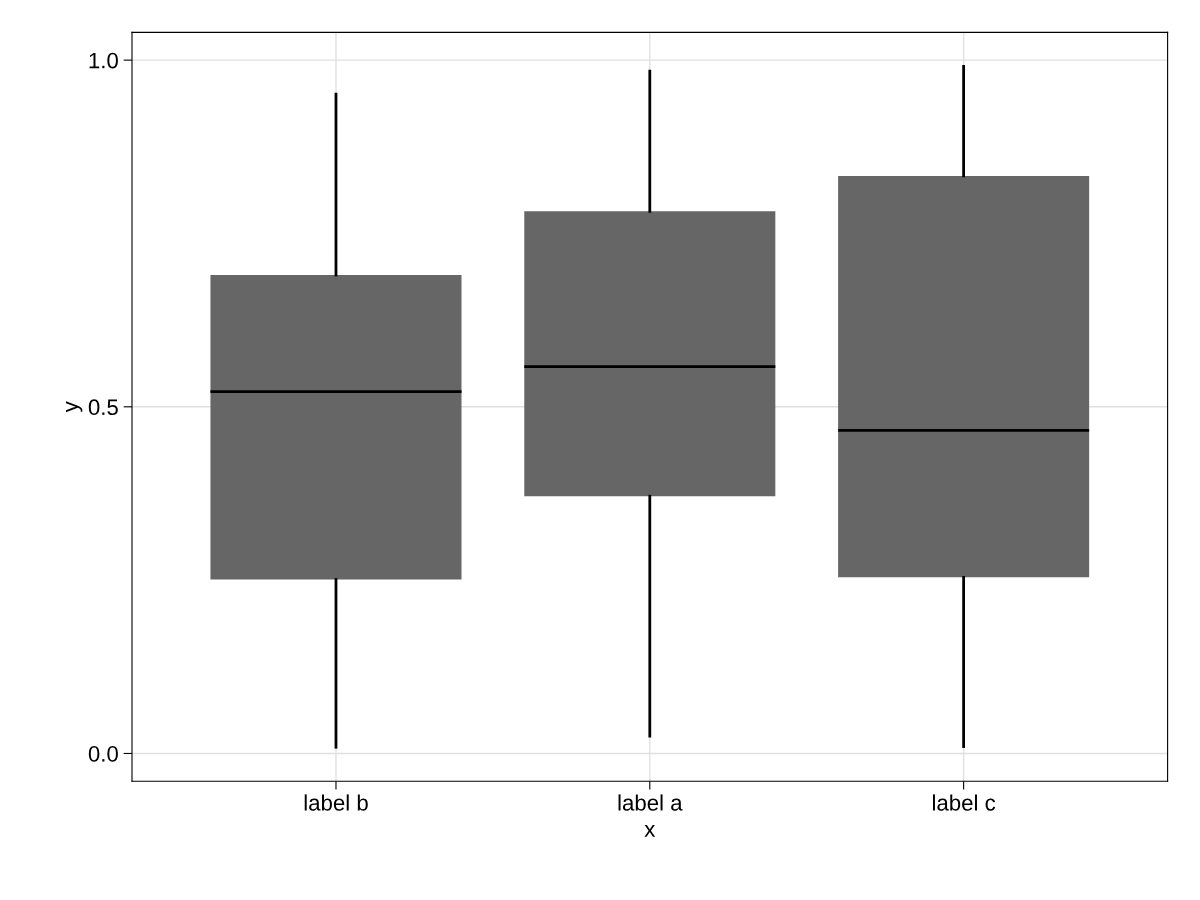  Describe the element at coordinates (336, 802) in the screenshot. I see `x-tick-label: label b` at that location.